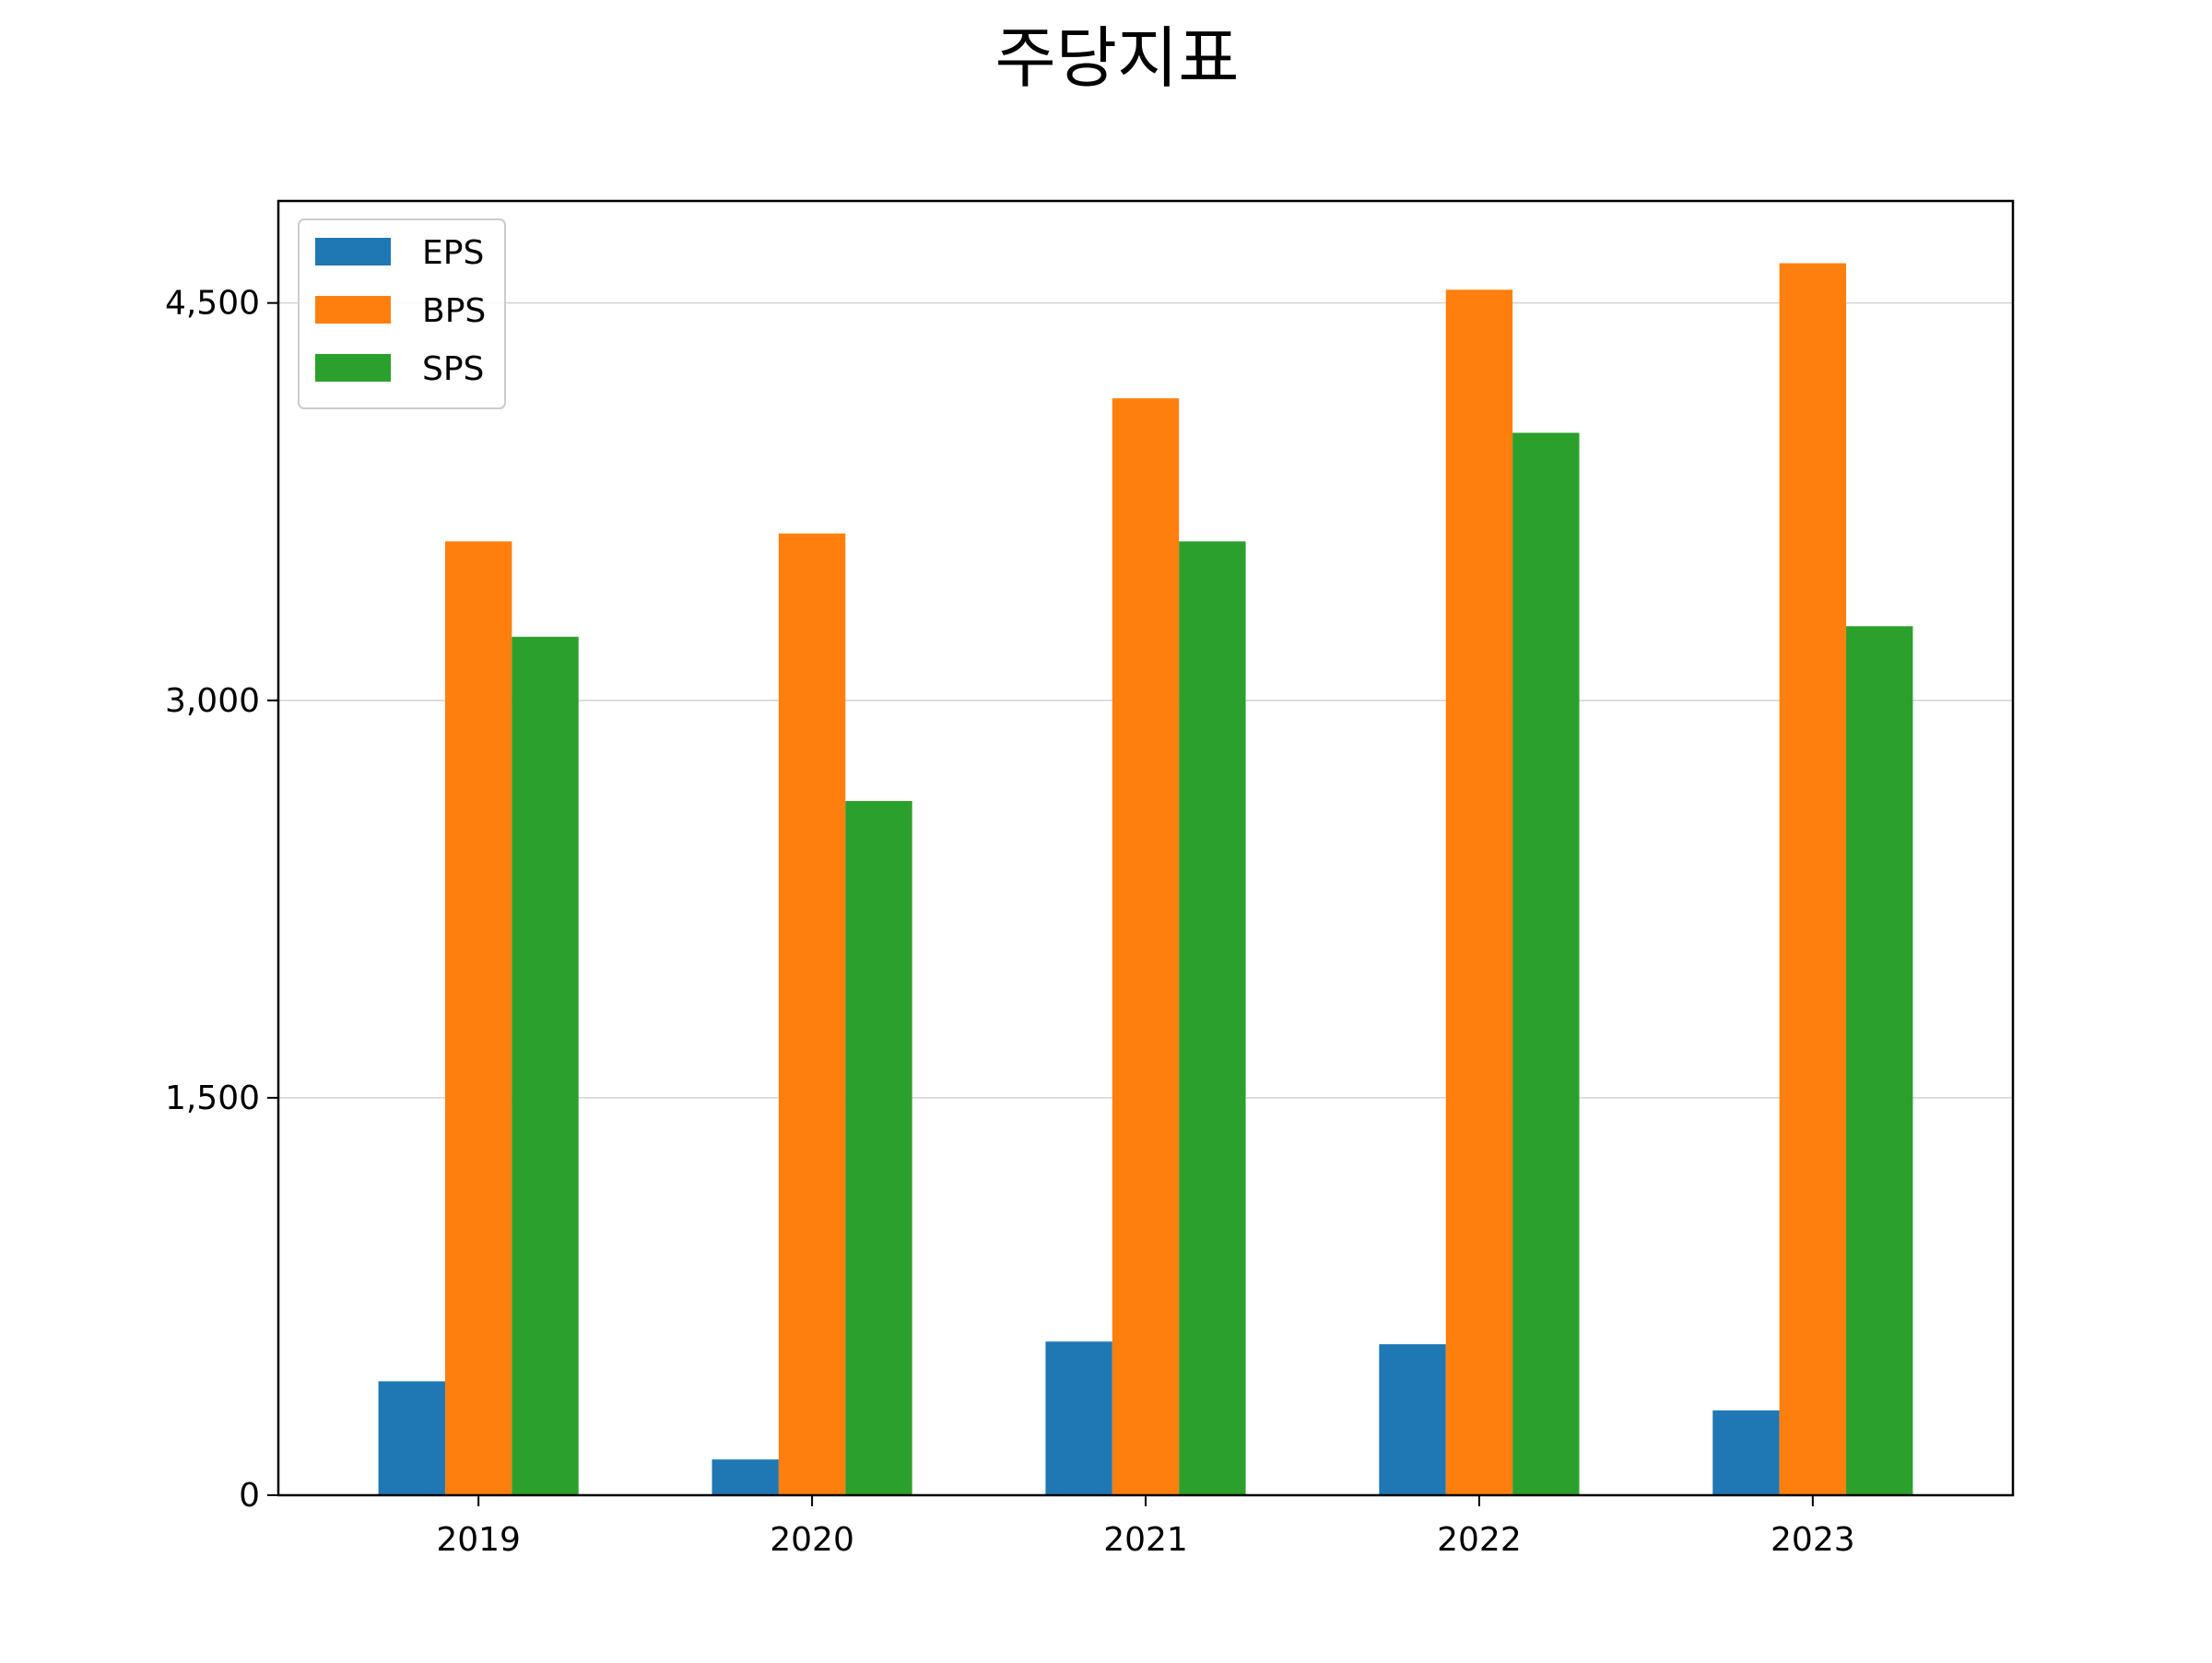 The height and width of the screenshot is (1663, 2212). I want to click on x-axis: 2019 2020 2021 2022 2023, so click(1145, 1527).